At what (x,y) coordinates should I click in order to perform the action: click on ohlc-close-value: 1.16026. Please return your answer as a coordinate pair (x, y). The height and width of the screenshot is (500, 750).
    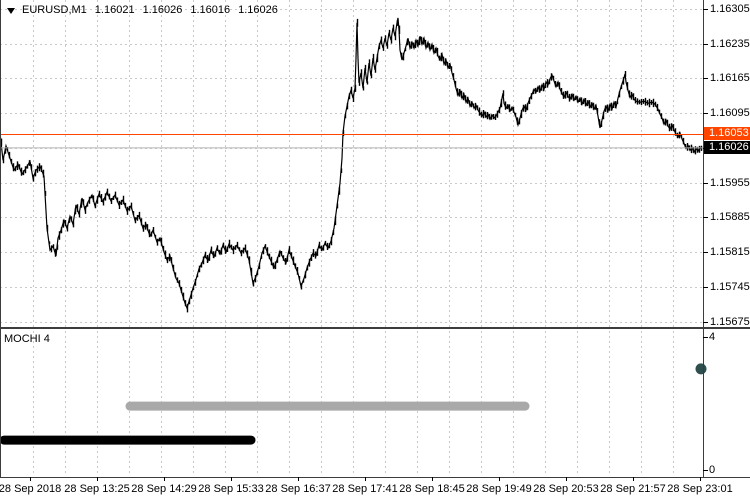
    Looking at the image, I should click on (258, 10).